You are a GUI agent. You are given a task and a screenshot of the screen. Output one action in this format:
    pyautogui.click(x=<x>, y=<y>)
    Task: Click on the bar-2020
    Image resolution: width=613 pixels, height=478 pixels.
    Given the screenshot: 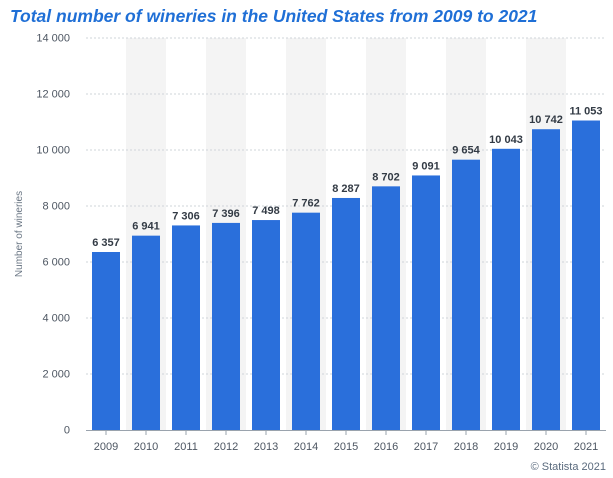 What is the action you would take?
    pyautogui.click(x=546, y=279)
    